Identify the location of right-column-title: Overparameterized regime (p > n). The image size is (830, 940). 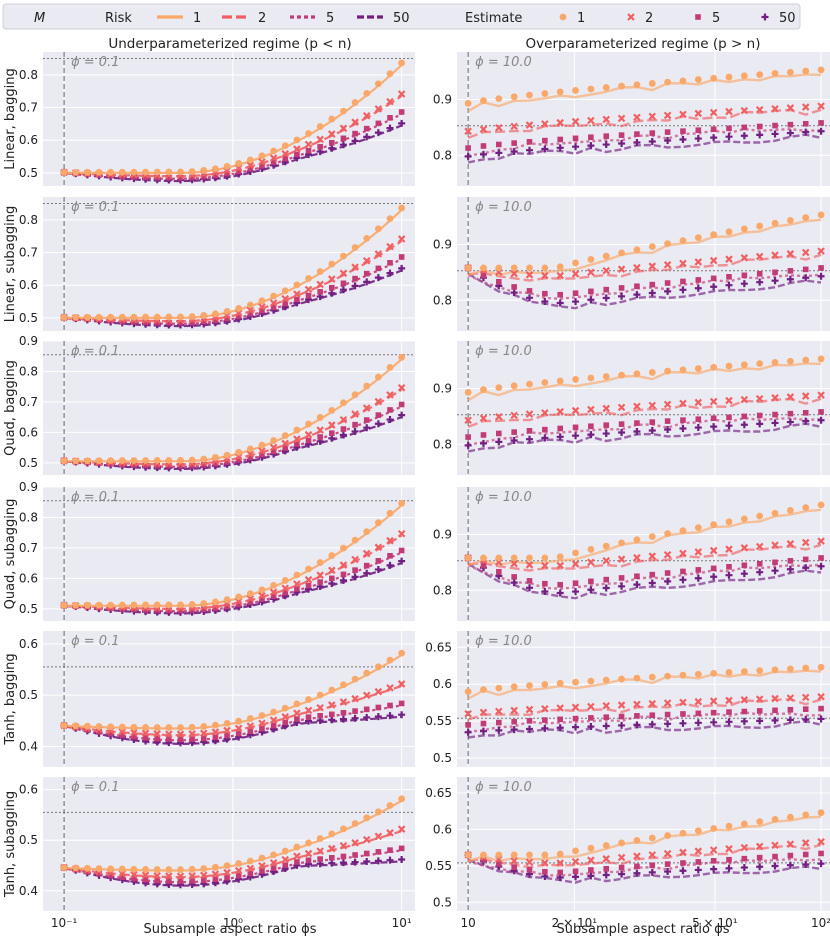
(643, 44).